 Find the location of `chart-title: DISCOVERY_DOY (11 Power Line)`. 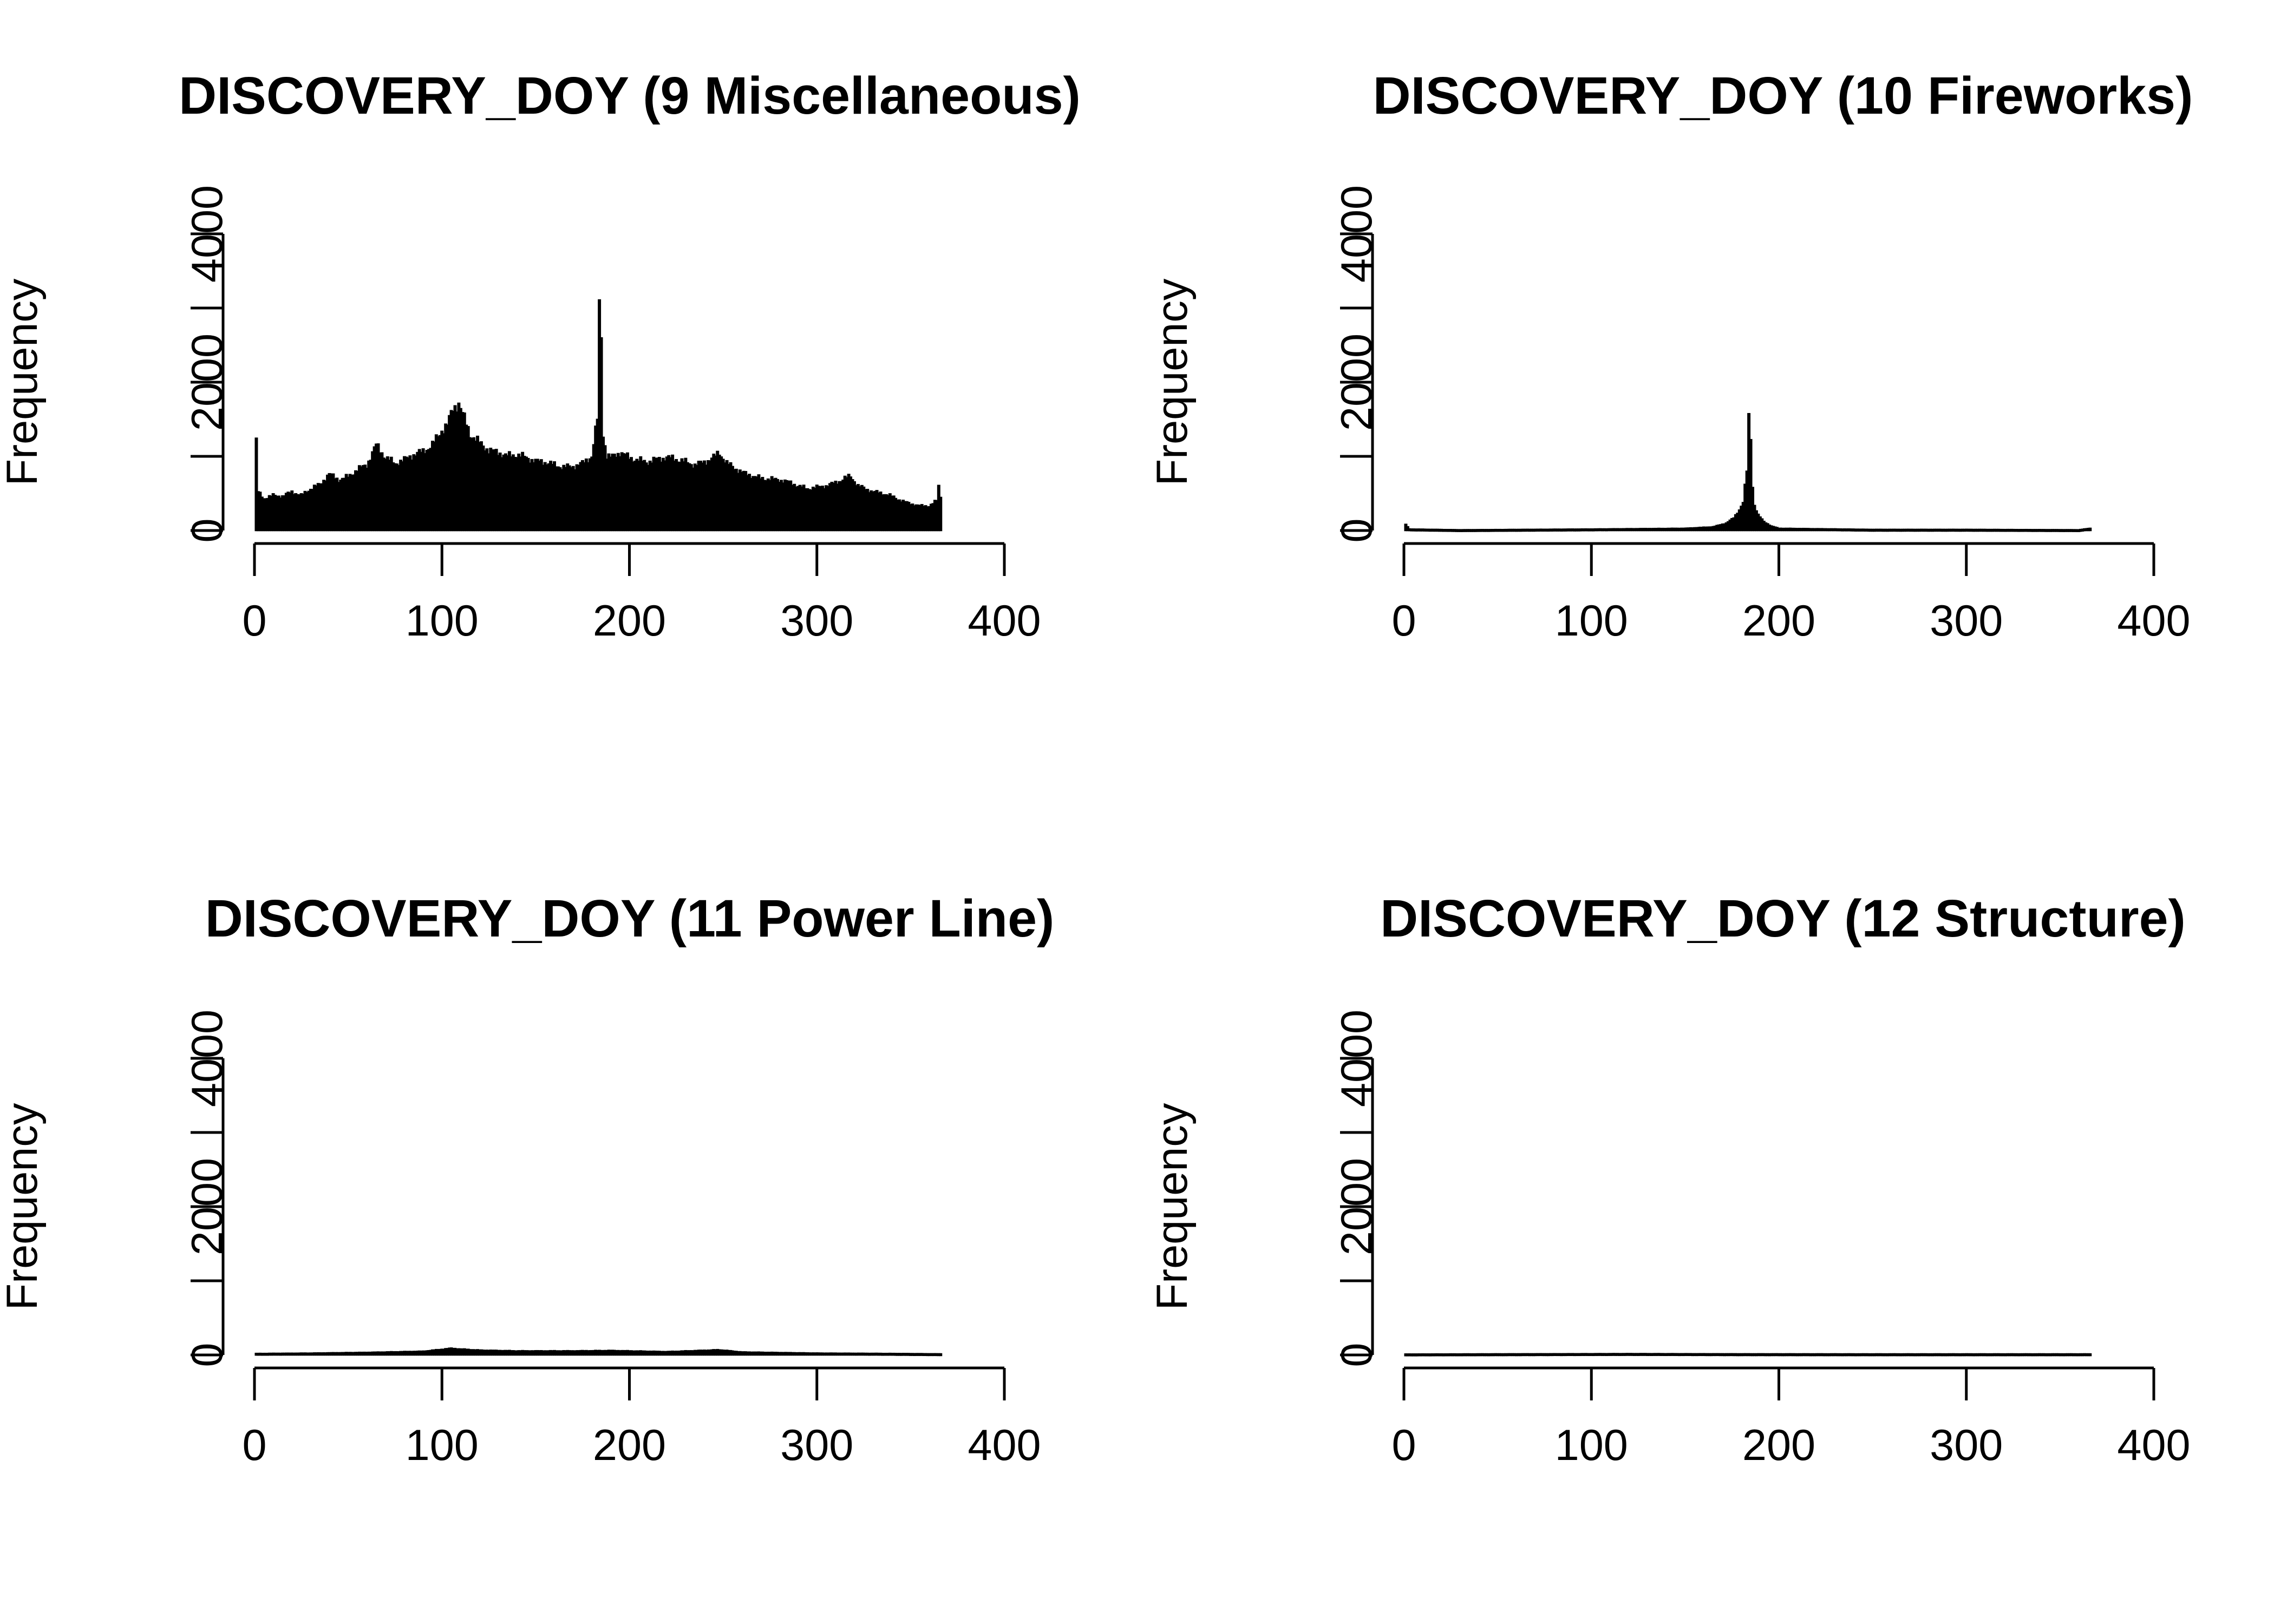

chart-title: DISCOVERY_DOY (11 Power Line) is located at coordinates (630, 919).